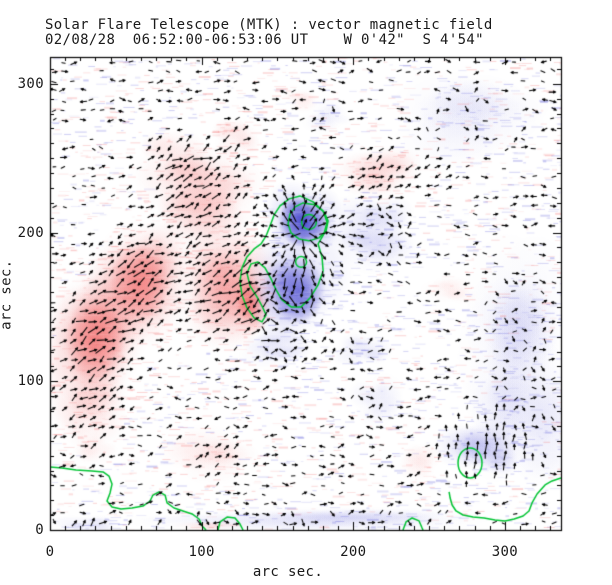 This screenshot has height=585, width=612. What do you see at coordinates (505, 552) in the screenshot?
I see `x-tick-label: 300` at bounding box center [505, 552].